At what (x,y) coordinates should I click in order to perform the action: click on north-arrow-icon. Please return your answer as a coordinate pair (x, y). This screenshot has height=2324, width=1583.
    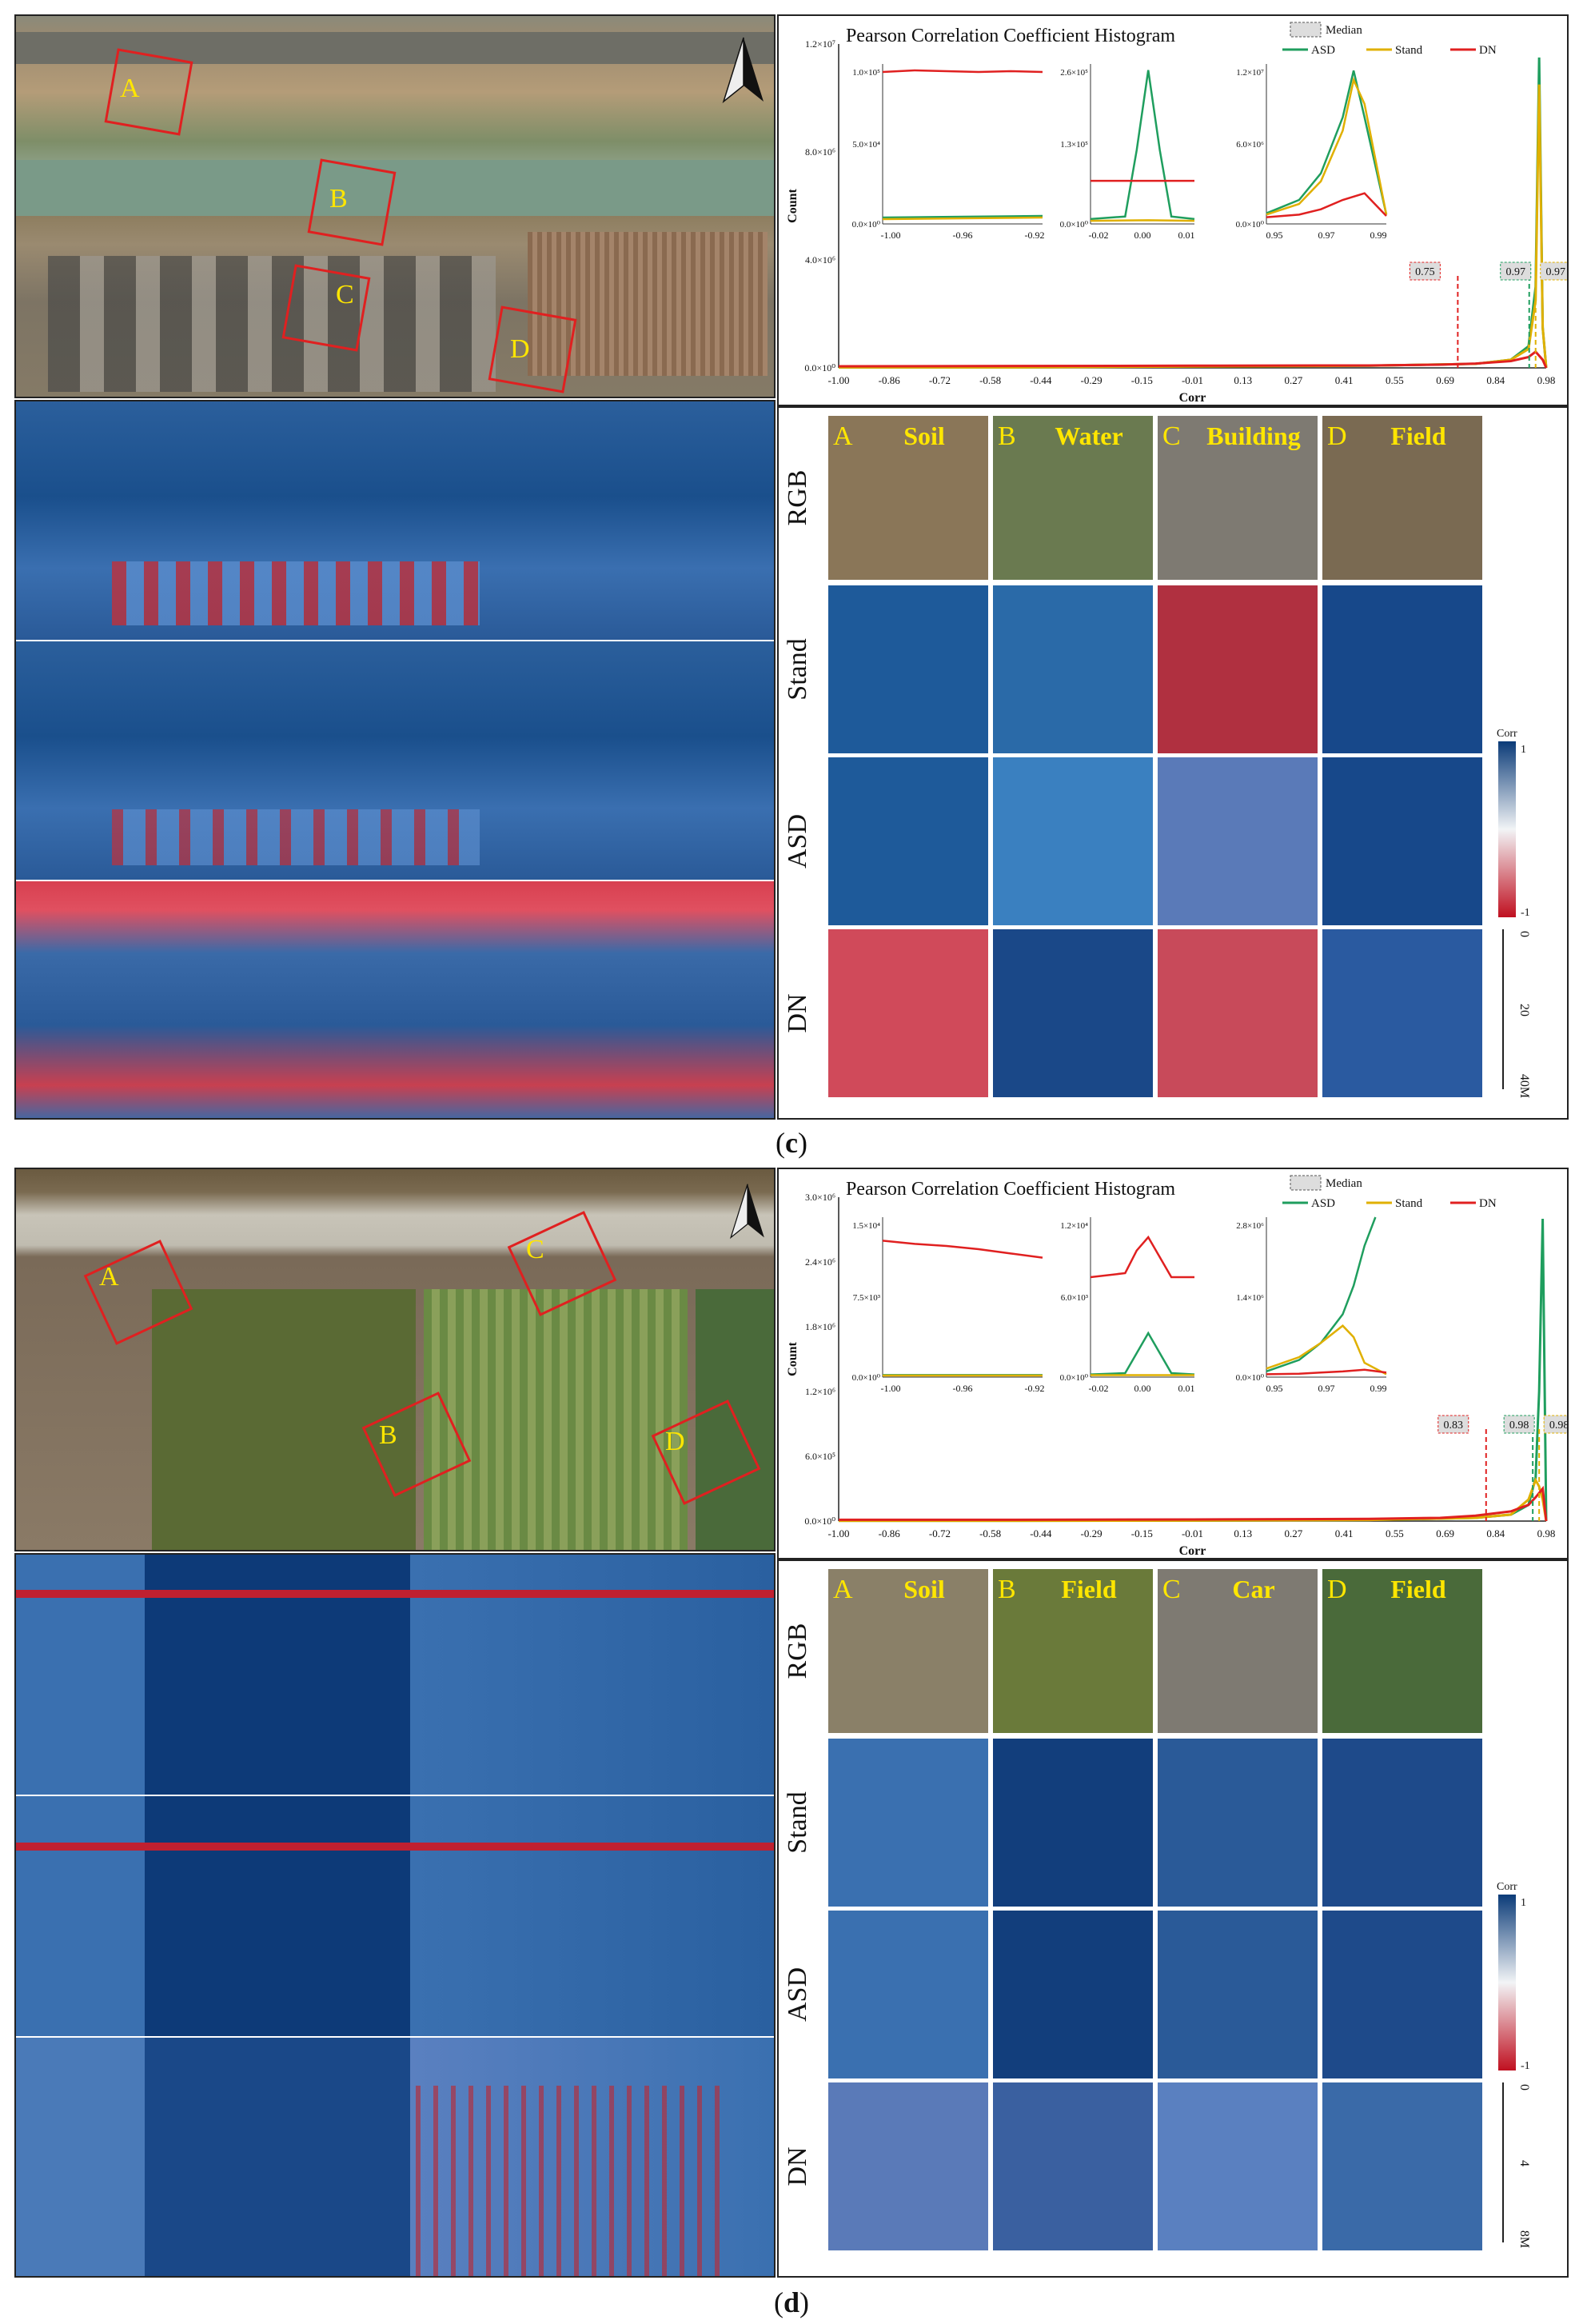
    Looking at the image, I should click on (747, 1212).